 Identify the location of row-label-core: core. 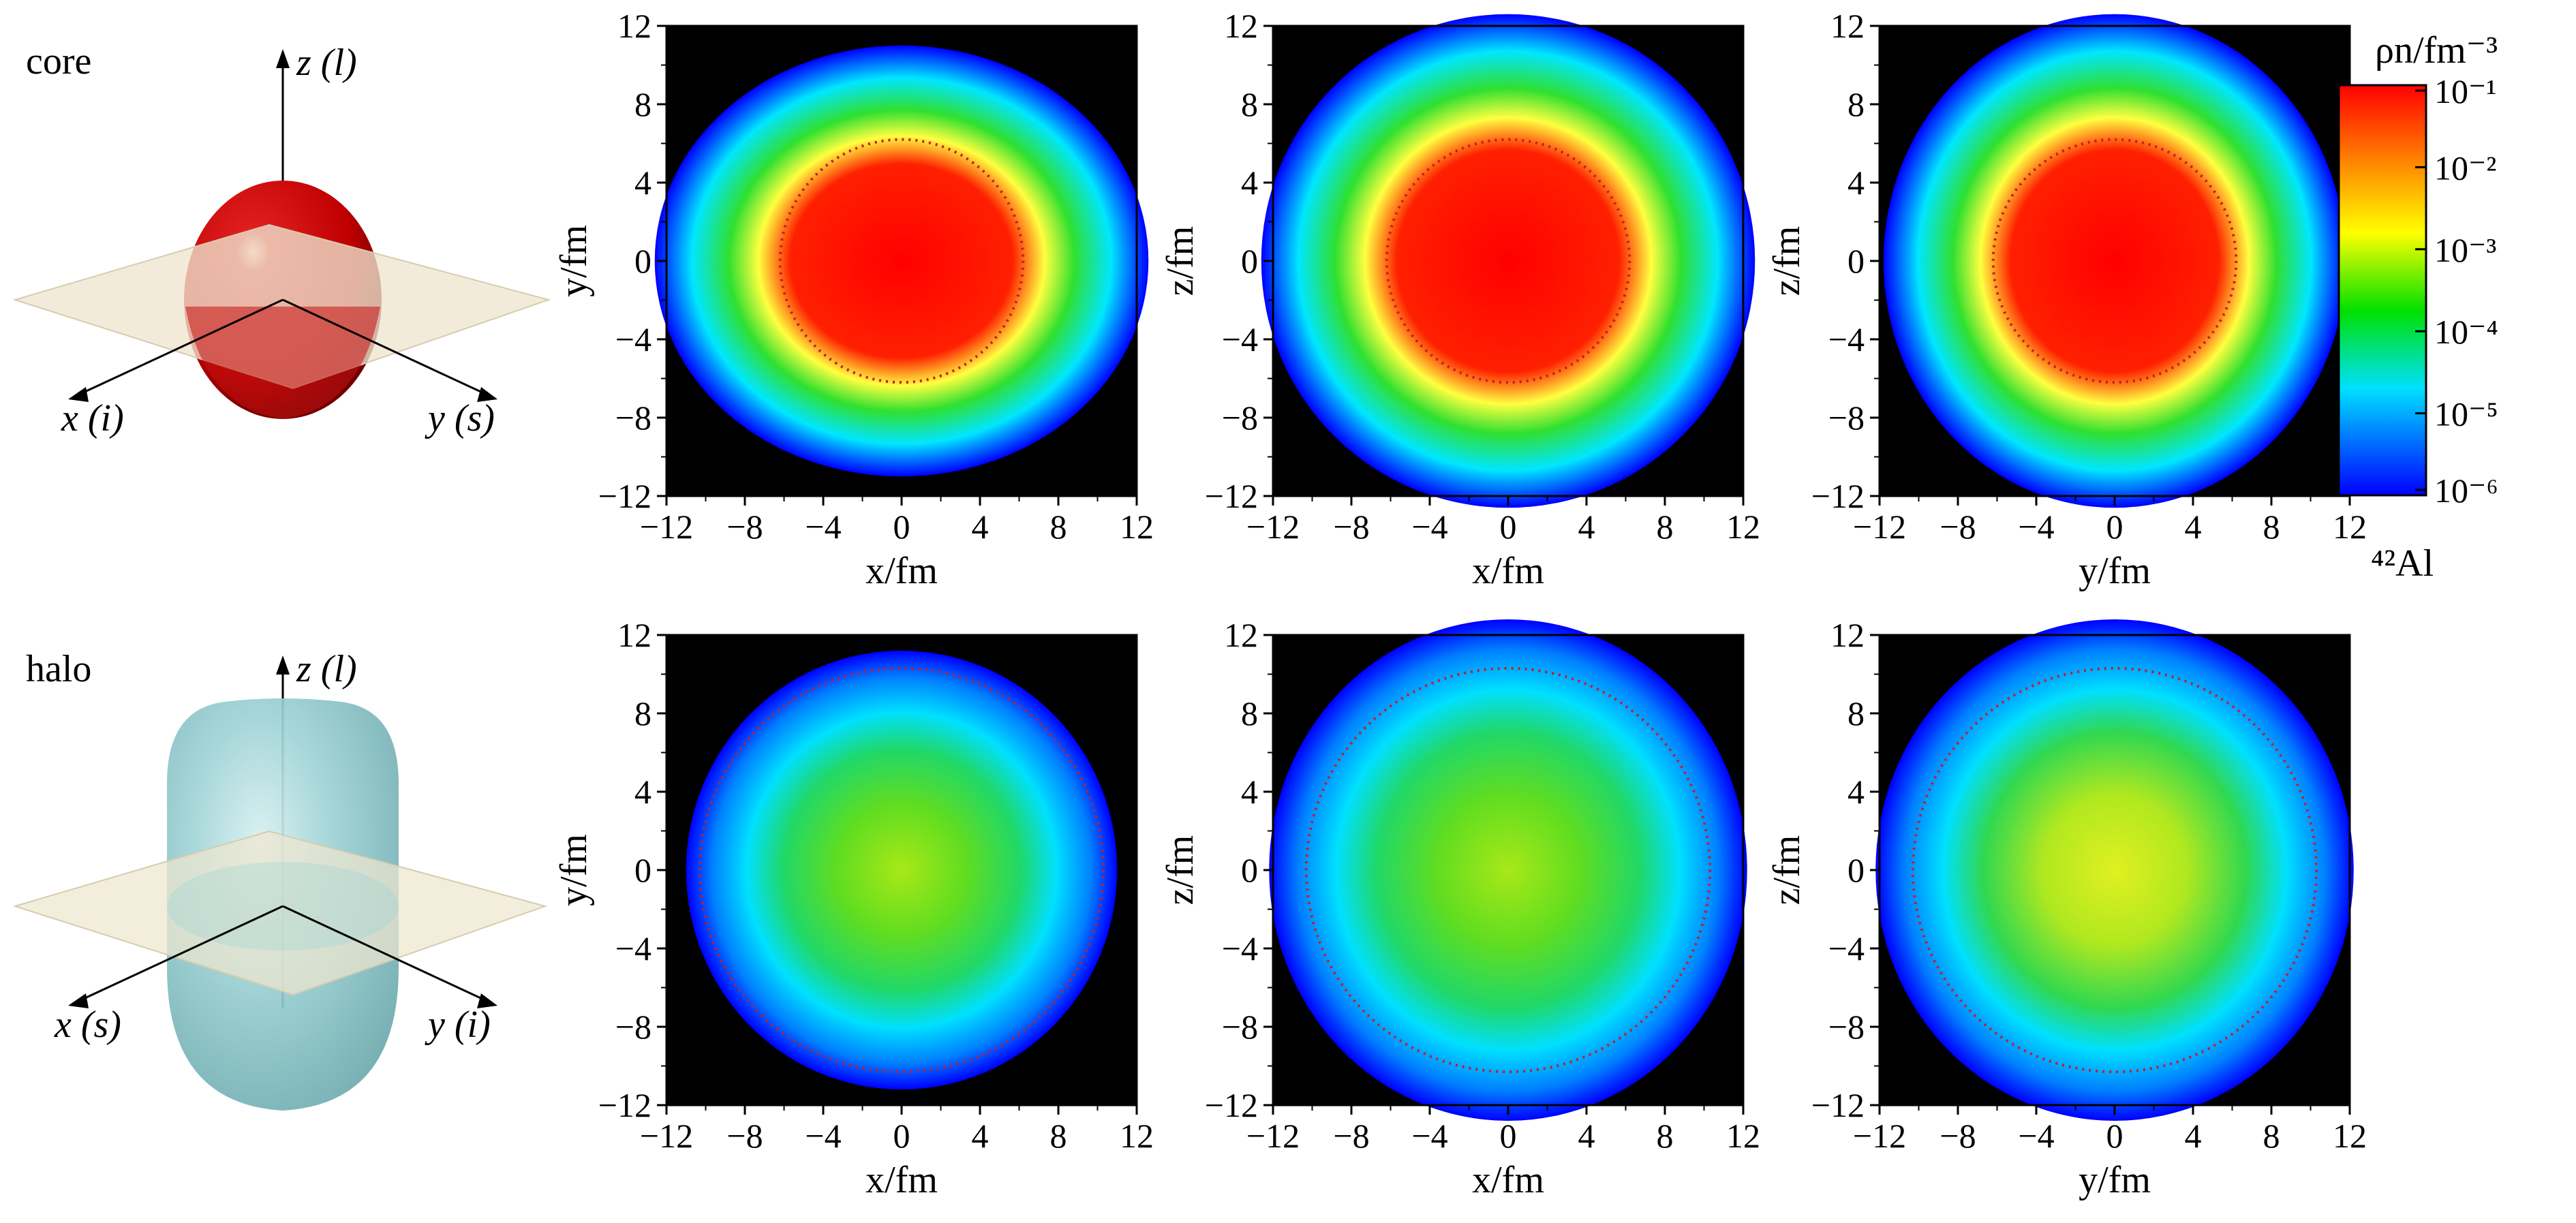
(58, 61).